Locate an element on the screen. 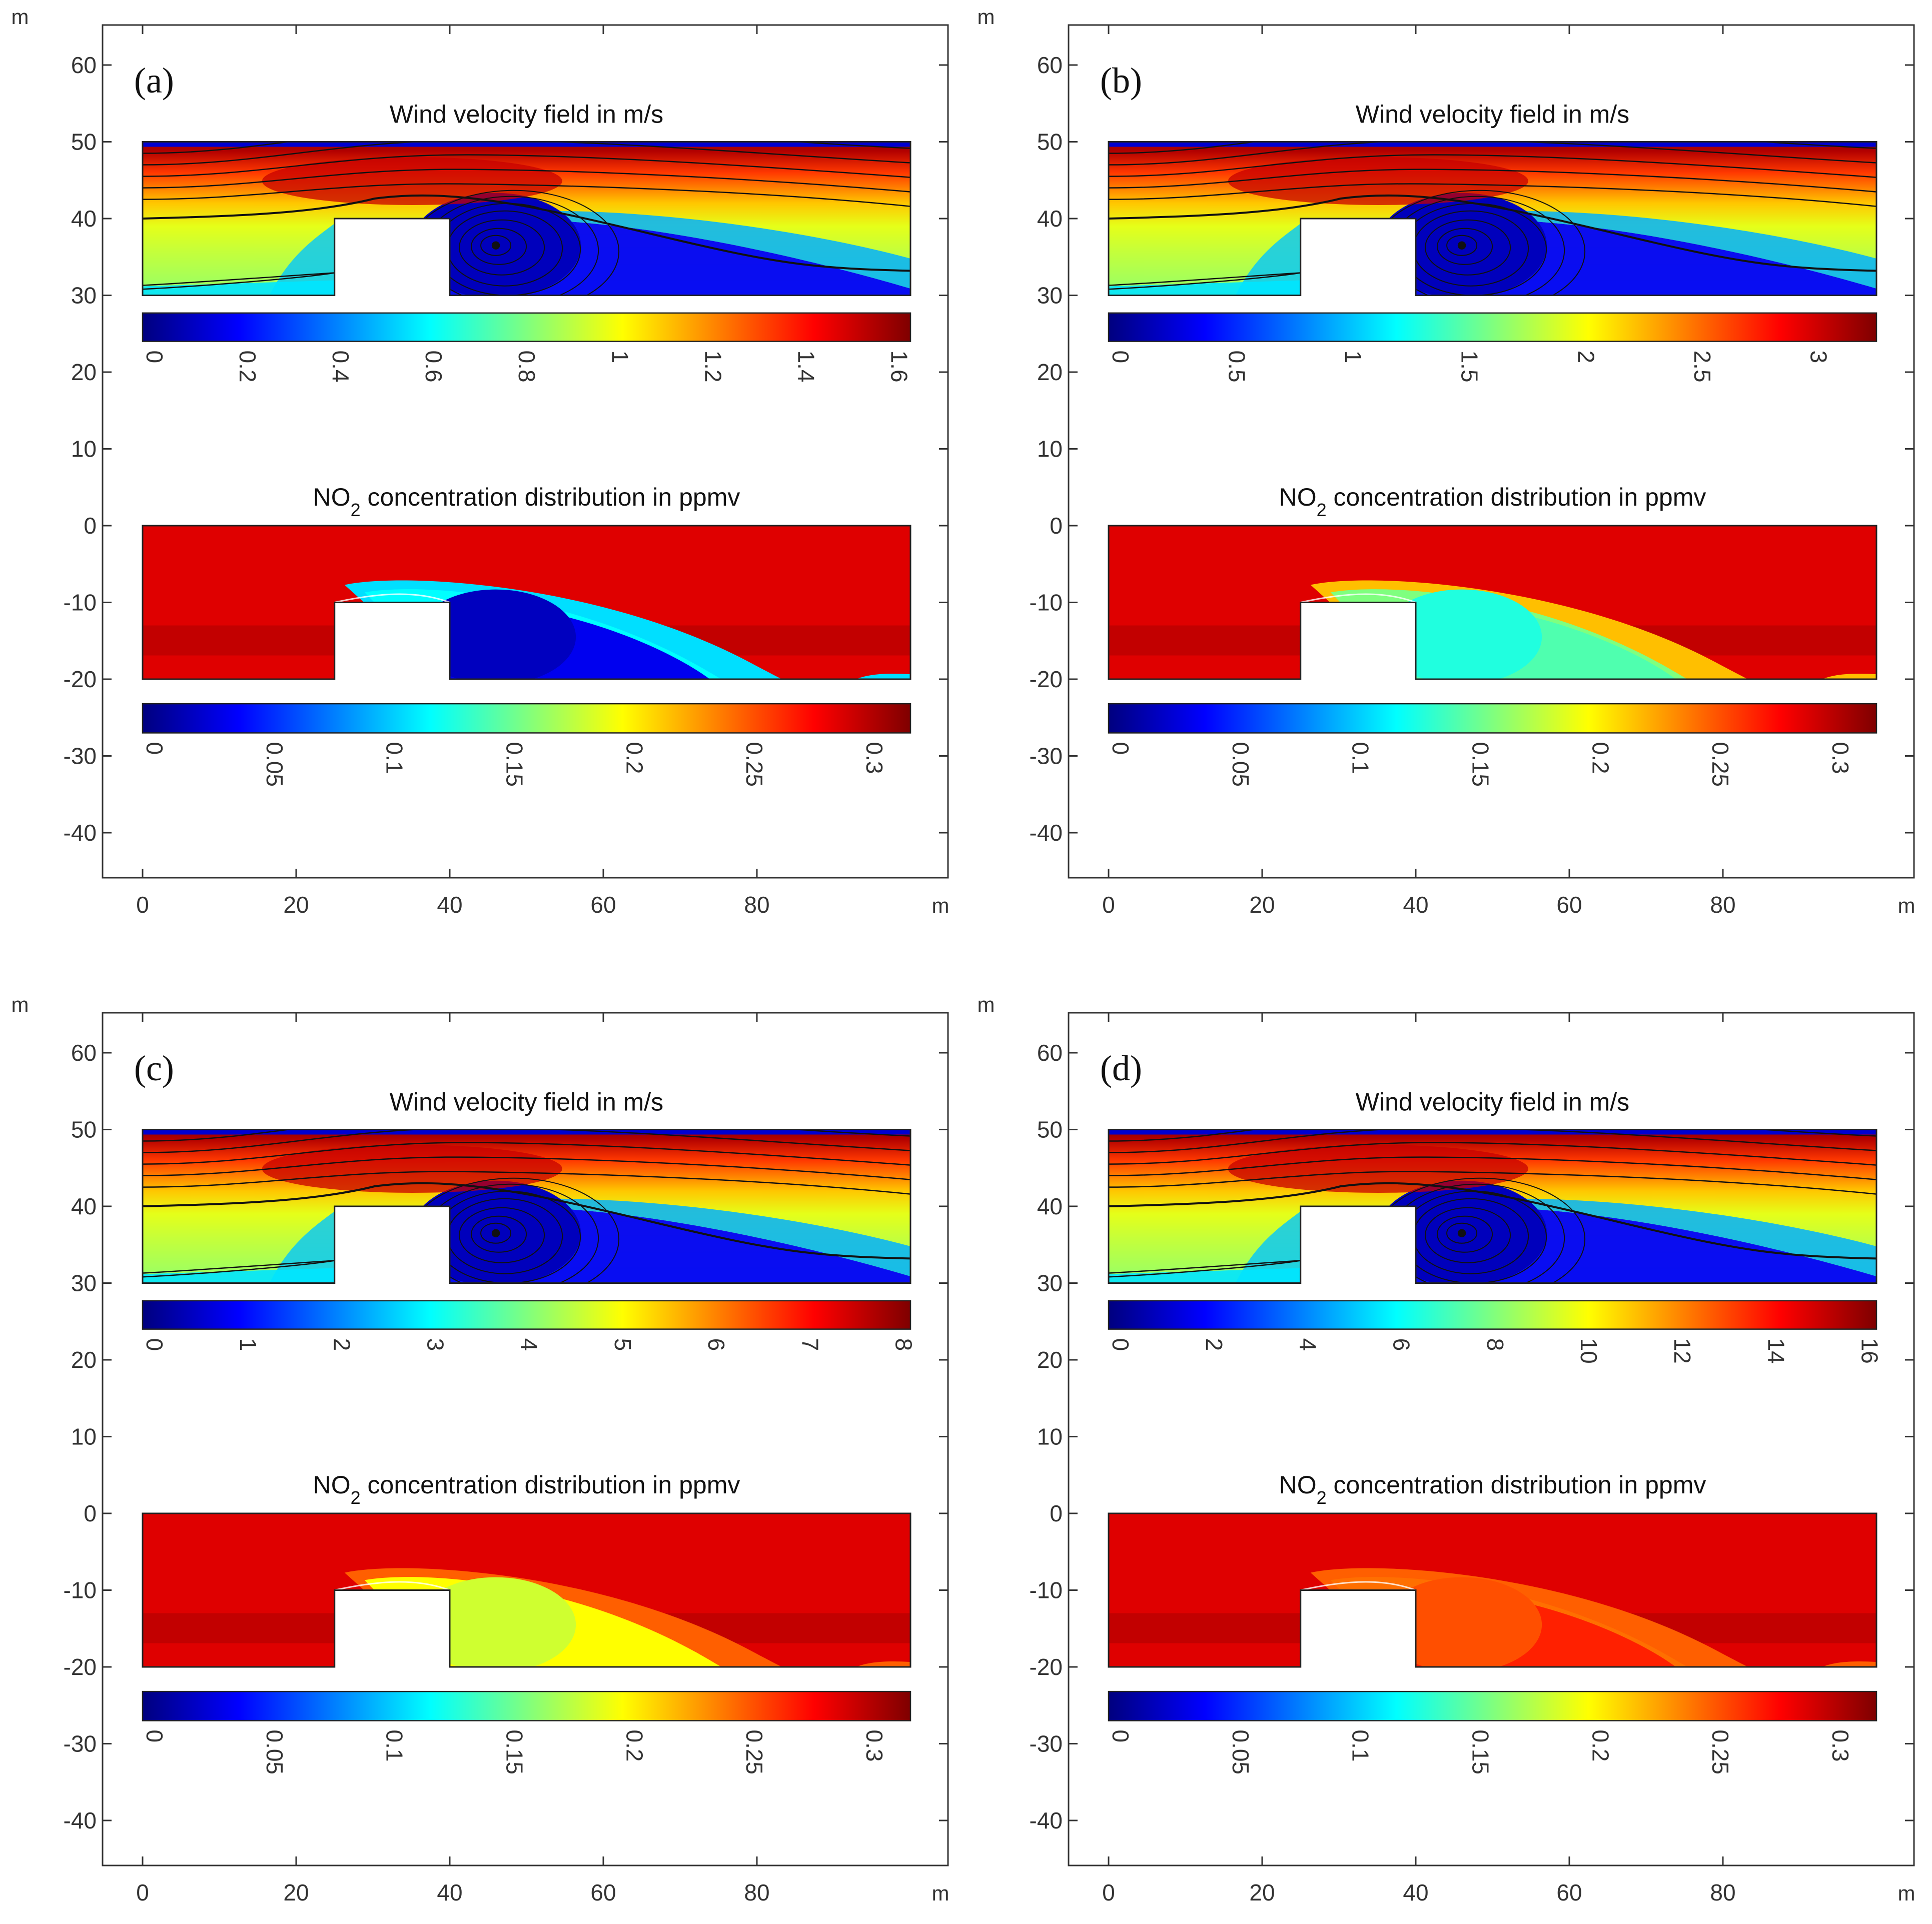 The image size is (1932, 1924). x-tick-label: 0 is located at coordinates (142, 1892).